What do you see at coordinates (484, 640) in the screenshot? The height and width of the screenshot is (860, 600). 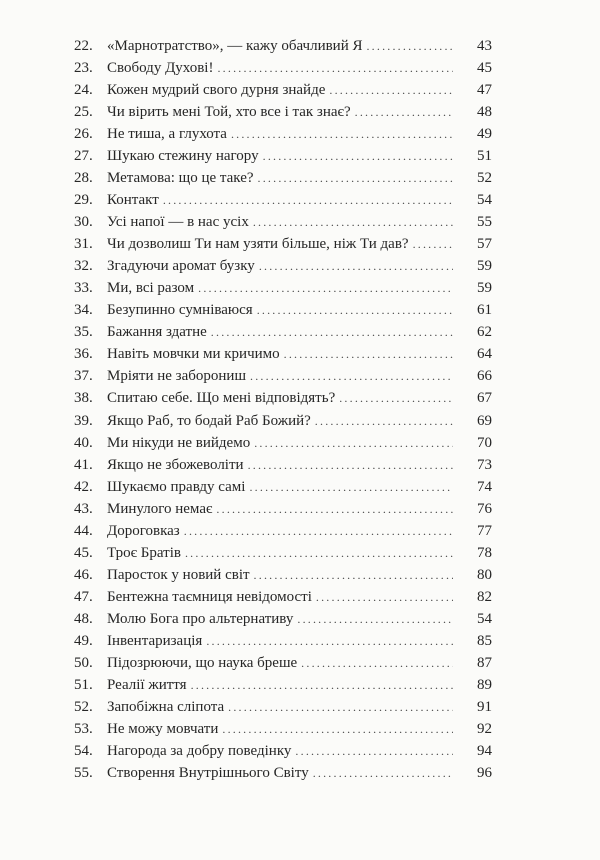 I see `entry-page-number: 85` at bounding box center [484, 640].